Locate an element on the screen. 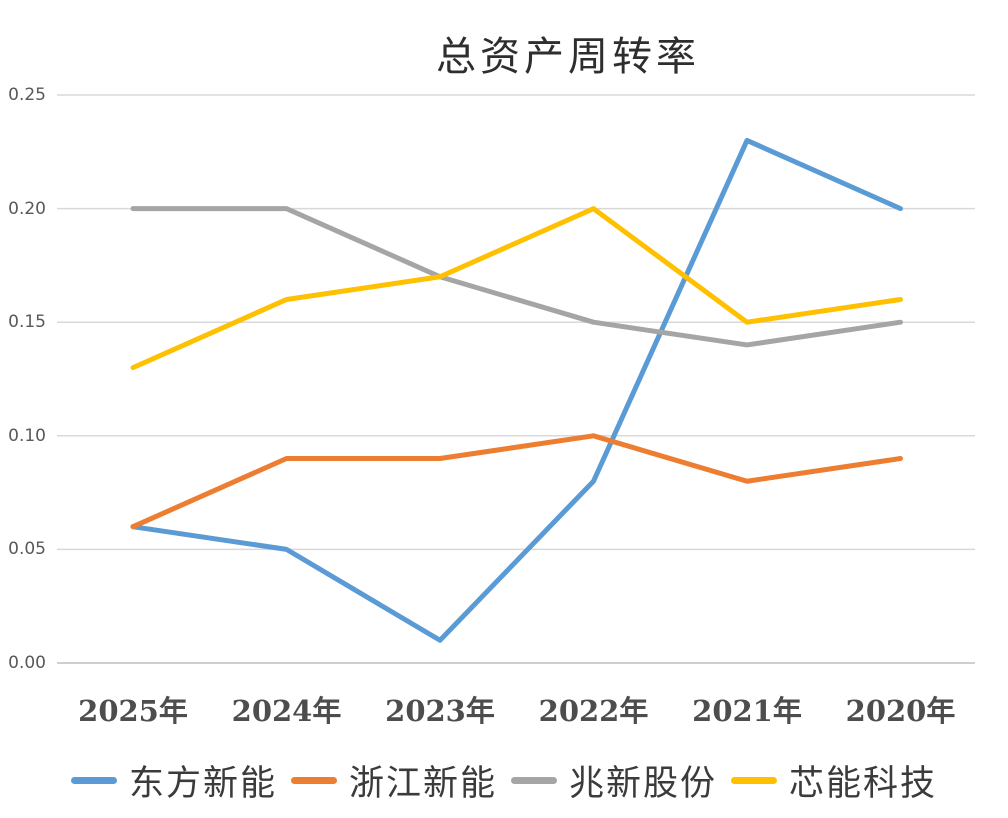 The height and width of the screenshot is (818, 1008). legend-item-2: 兆新股份 is located at coordinates (614, 780).